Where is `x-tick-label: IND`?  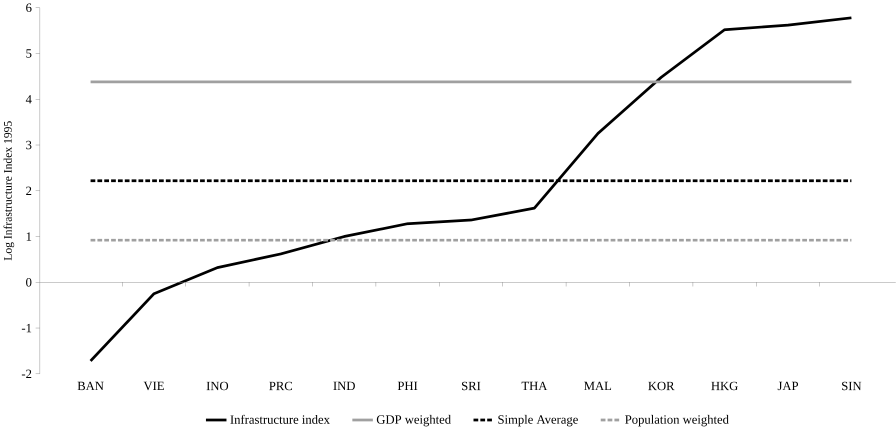 x-tick-label: IND is located at coordinates (344, 386).